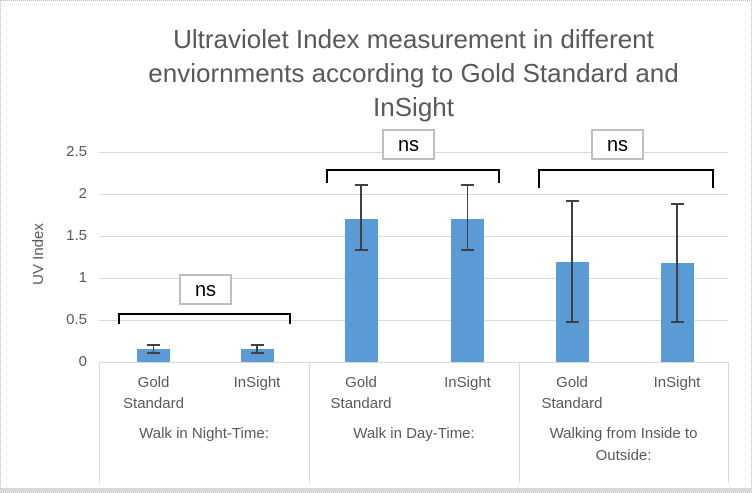 This screenshot has width=752, height=493. Describe the element at coordinates (623, 444) in the screenshot. I see `group-label: Walking from Inside to Outside:` at that location.